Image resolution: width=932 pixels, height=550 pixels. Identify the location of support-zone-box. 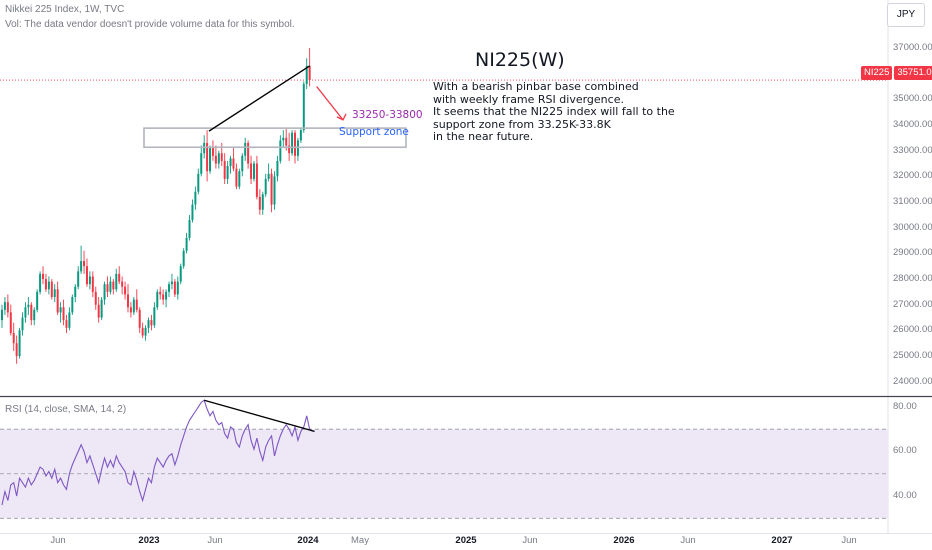
(275, 138).